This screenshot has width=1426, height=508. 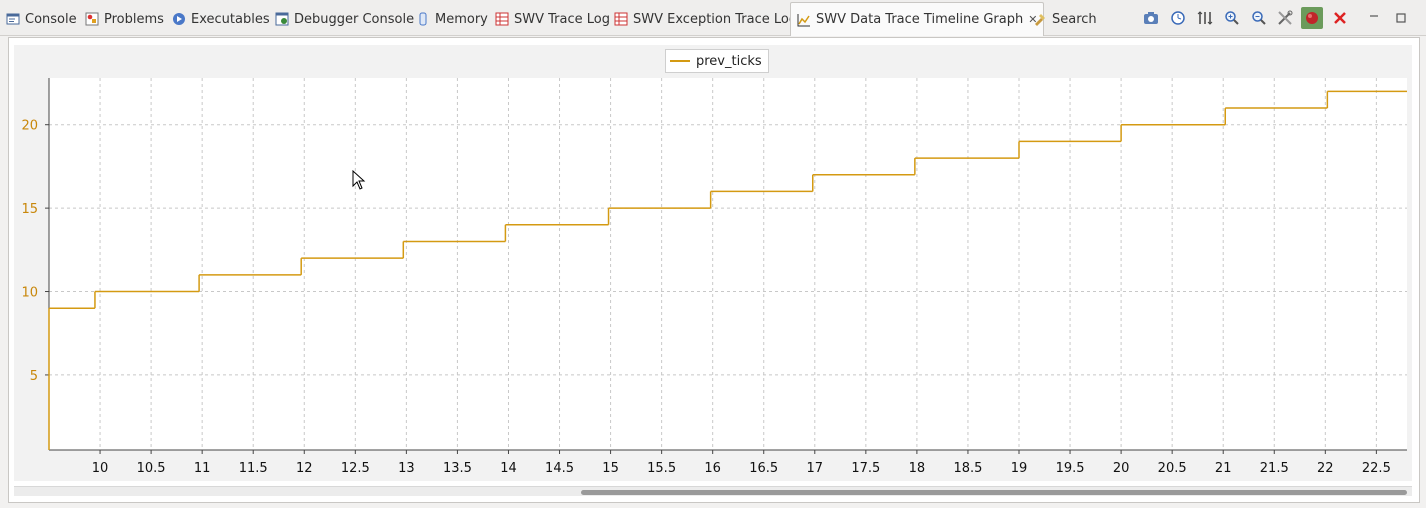 What do you see at coordinates (29, 126) in the screenshot?
I see `y-tick-label: 20` at bounding box center [29, 126].